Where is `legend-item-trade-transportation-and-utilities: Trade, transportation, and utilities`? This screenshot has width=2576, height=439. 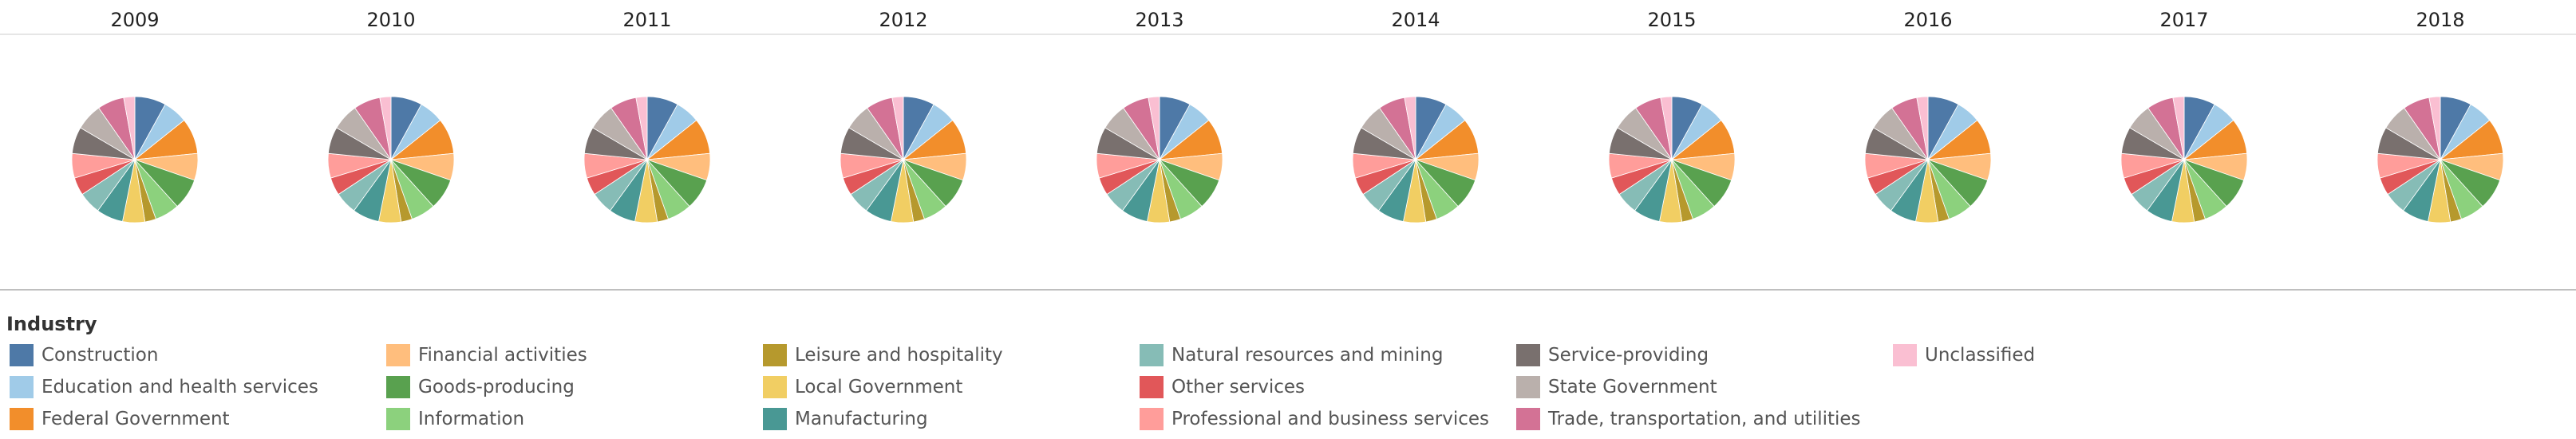
legend-item-trade-transportation-and-utilities: Trade, transportation, and utilities is located at coordinates (1688, 419).